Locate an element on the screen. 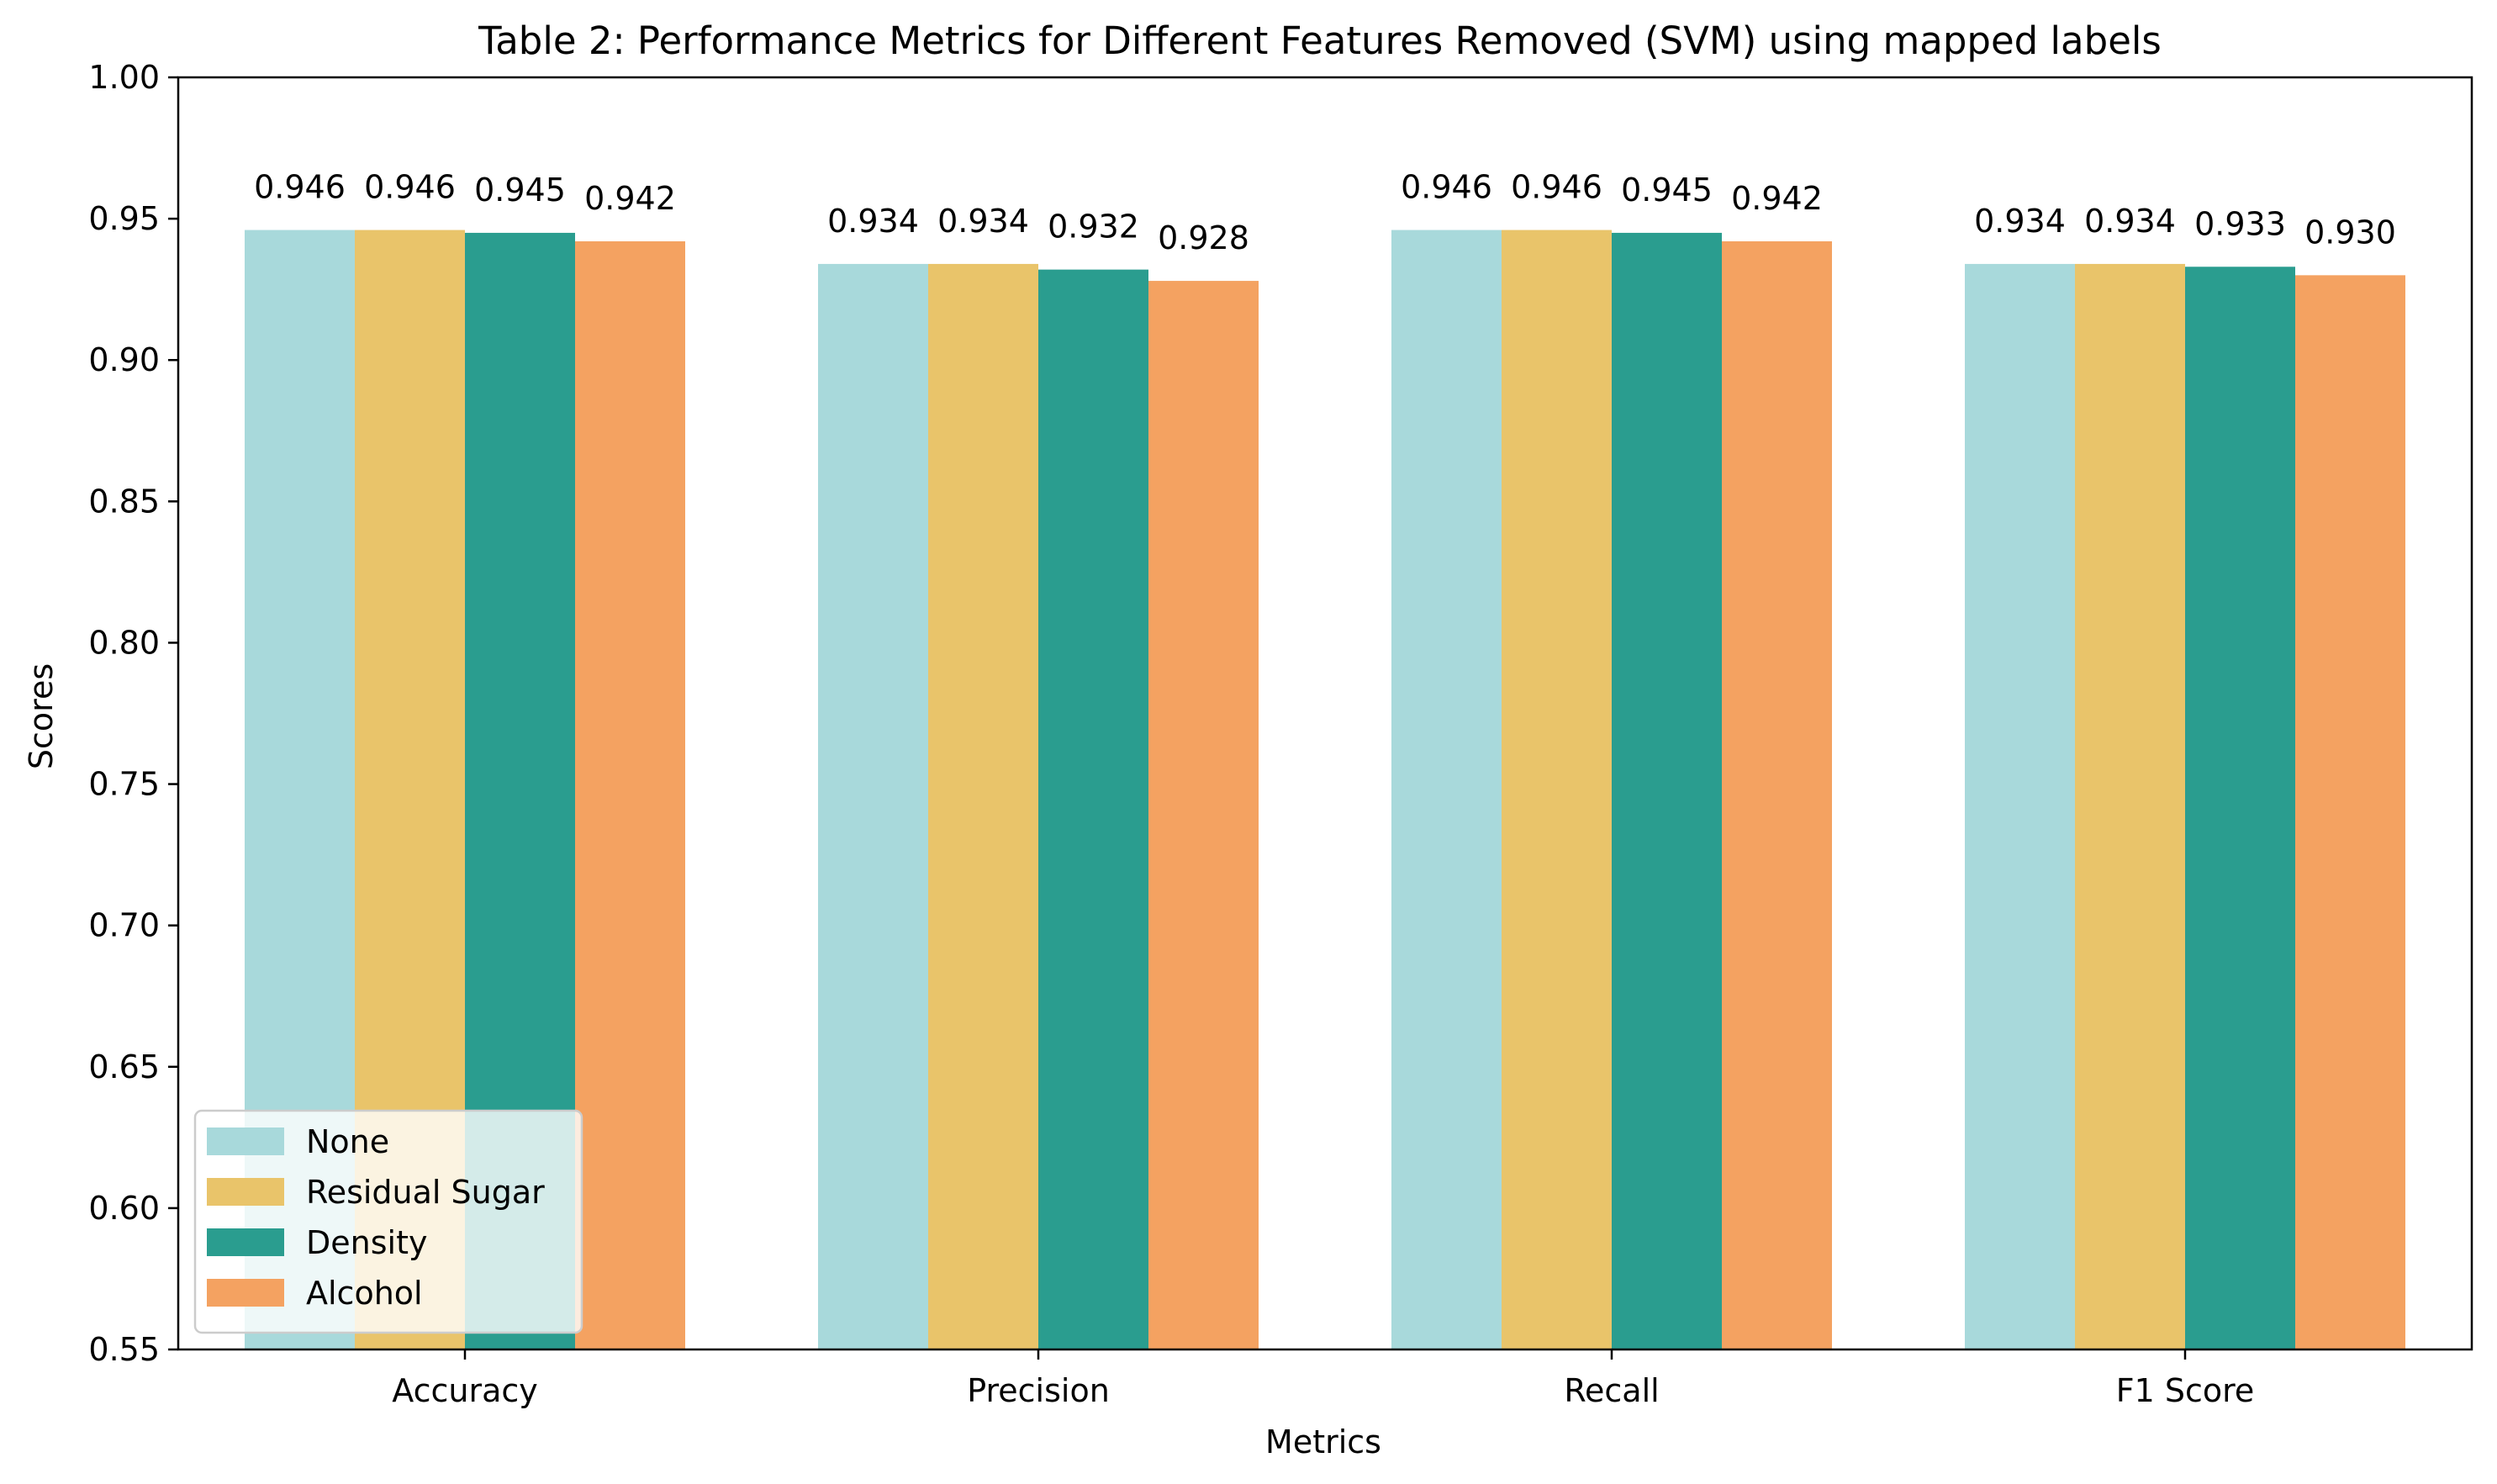 This screenshot has width=2497, height=1484. y-tick-label: 0.60 is located at coordinates (124, 1208).